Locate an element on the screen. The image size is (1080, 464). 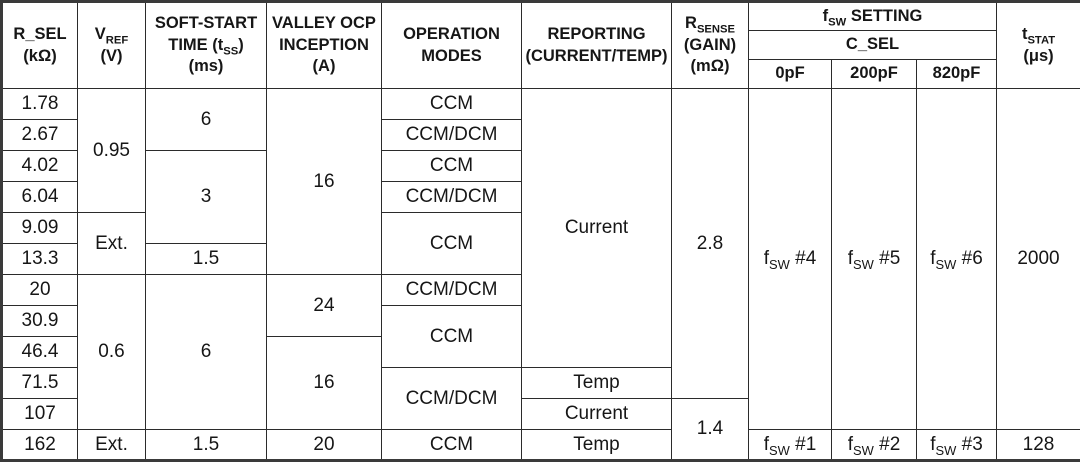
t-stat-cell: 2000 is located at coordinates (1038, 259).